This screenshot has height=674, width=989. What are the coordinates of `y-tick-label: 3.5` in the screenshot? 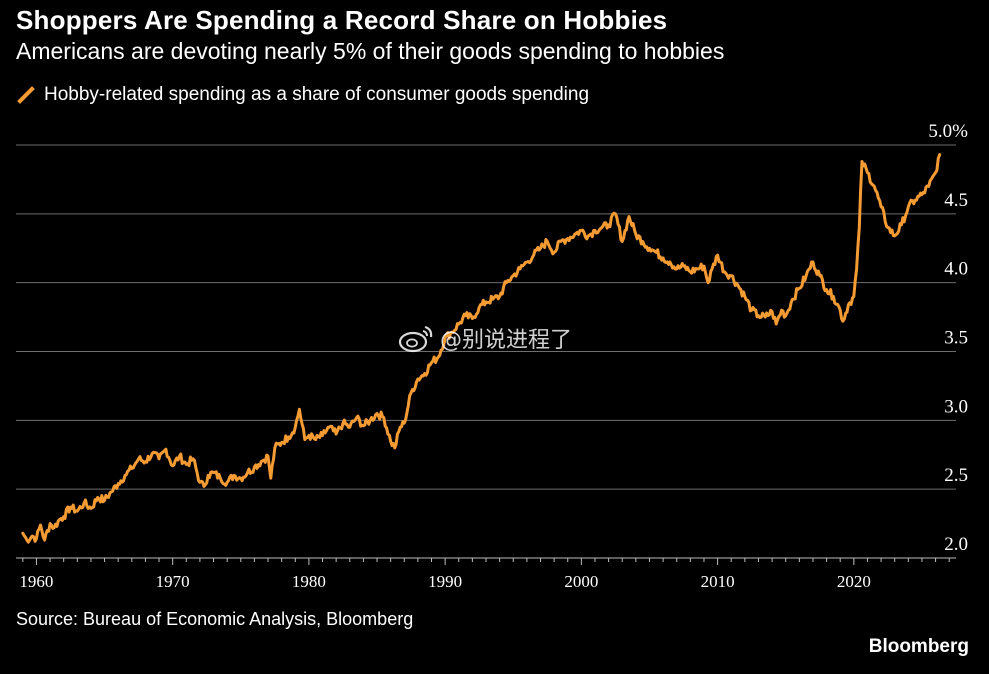 It's located at (956, 338).